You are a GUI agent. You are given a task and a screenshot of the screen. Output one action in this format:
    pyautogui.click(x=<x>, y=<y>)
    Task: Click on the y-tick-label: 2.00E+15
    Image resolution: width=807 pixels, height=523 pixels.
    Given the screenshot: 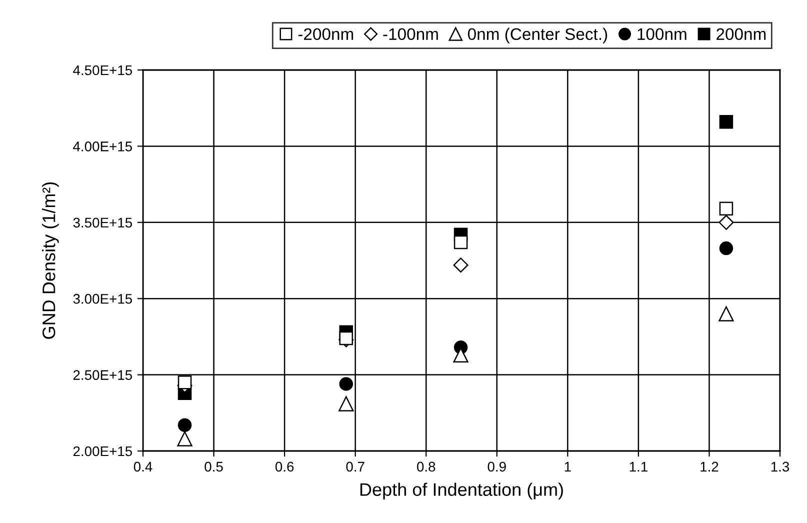 What is the action you would take?
    pyautogui.click(x=102, y=451)
    